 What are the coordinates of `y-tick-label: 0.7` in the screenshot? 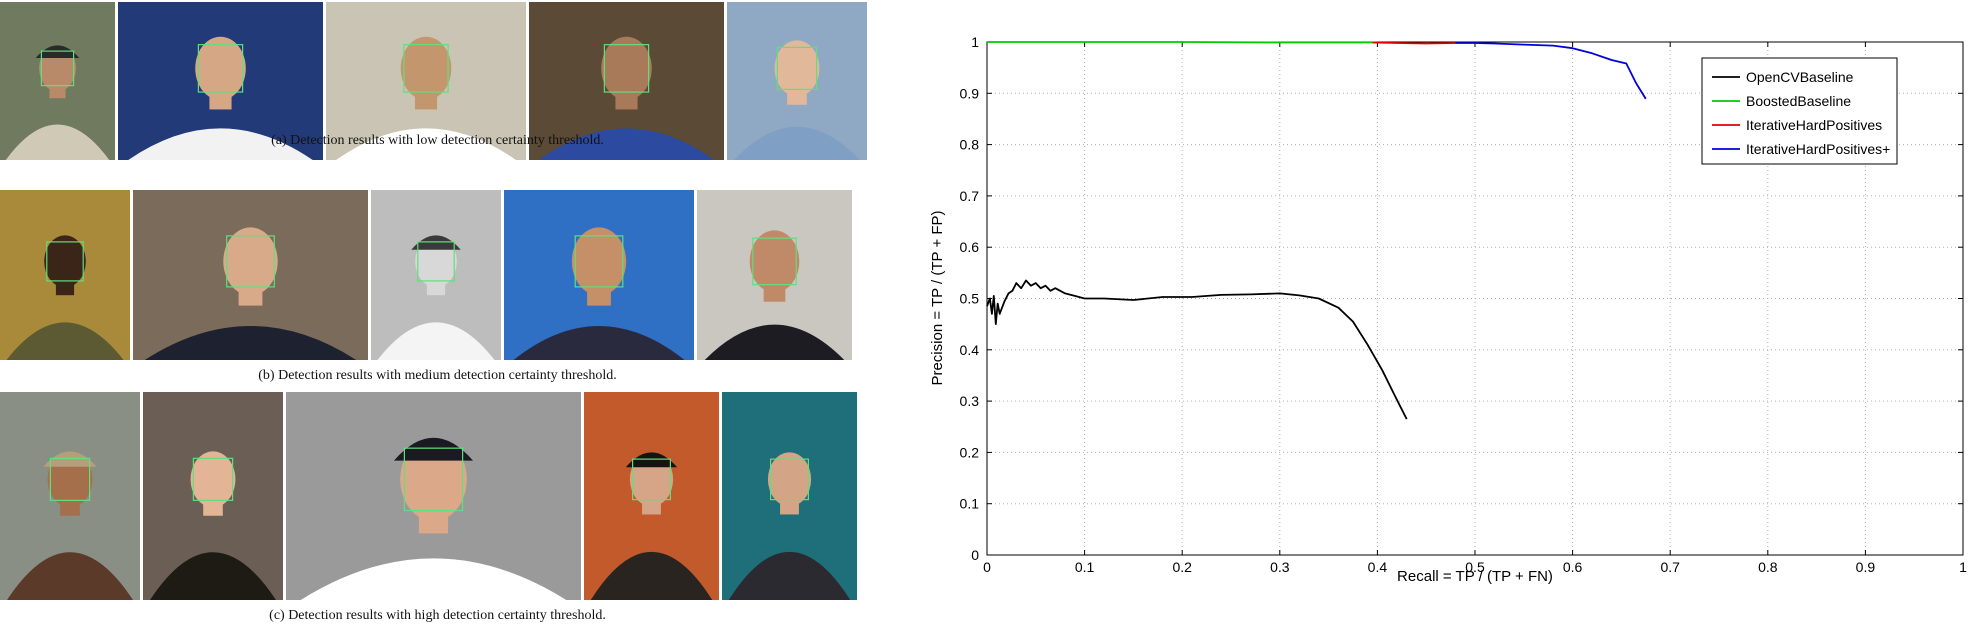 It's located at (970, 196).